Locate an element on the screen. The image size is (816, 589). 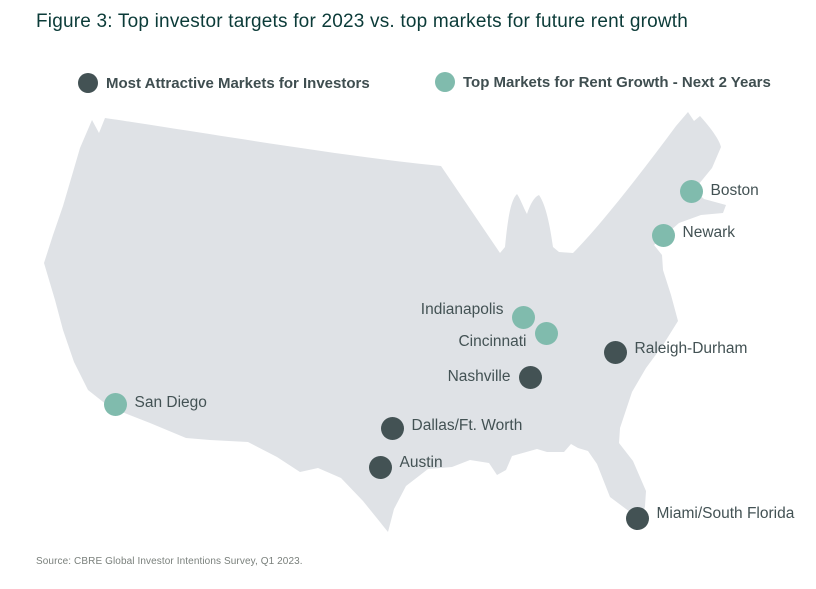
legend-item-investors: Most Attractive Markets for Investors is located at coordinates (224, 83).